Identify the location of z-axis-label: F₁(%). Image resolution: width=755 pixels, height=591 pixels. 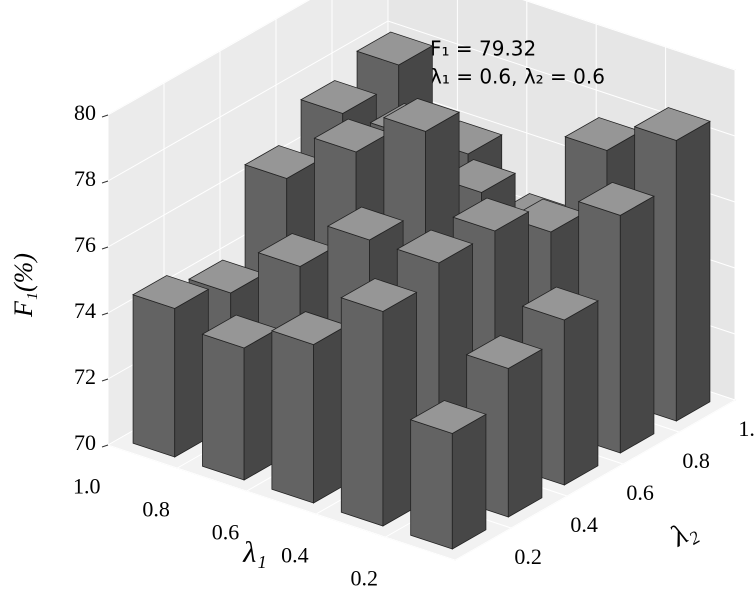
(23, 285).